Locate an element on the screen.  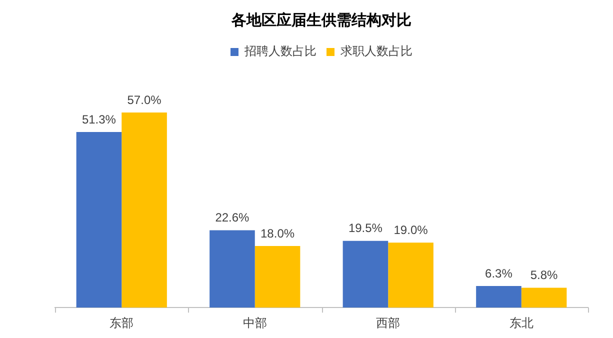
data-label: 5.8% is located at coordinates (544, 275).